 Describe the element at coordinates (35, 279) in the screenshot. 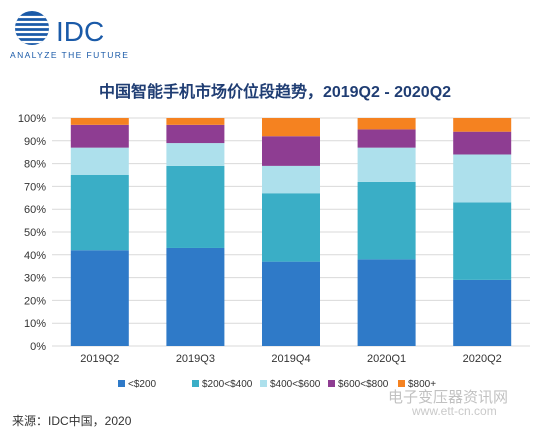

I see `y-tick-label: 30%` at that location.